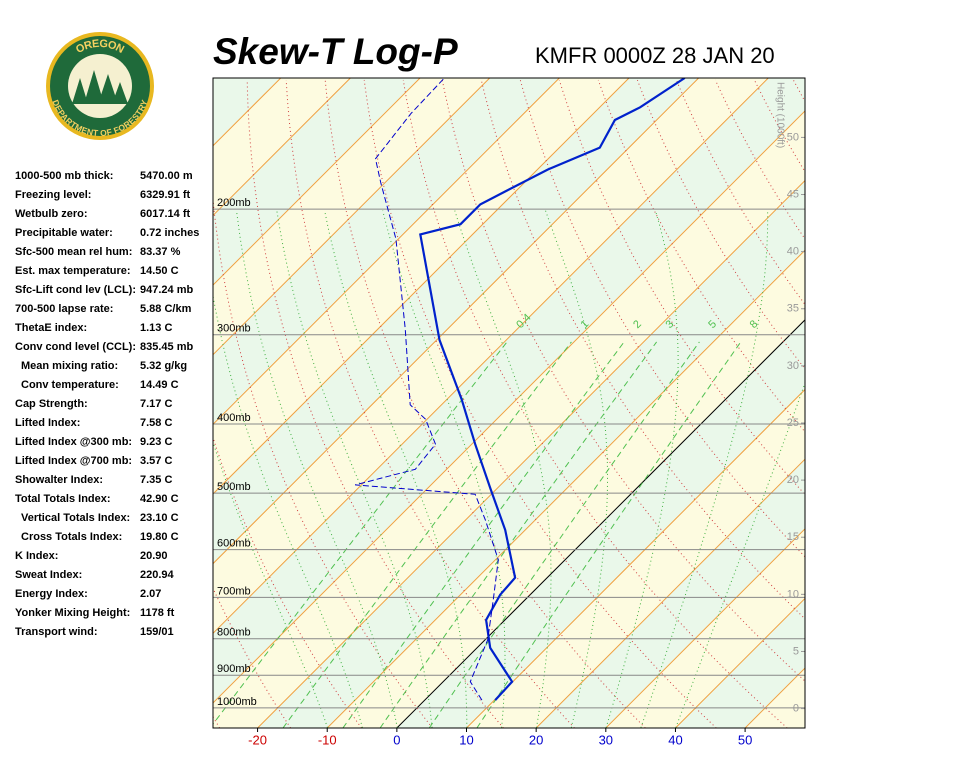 This screenshot has width=960, height=768. What do you see at coordinates (156, 328) in the screenshot?
I see `stat-value: 1.13 C` at bounding box center [156, 328].